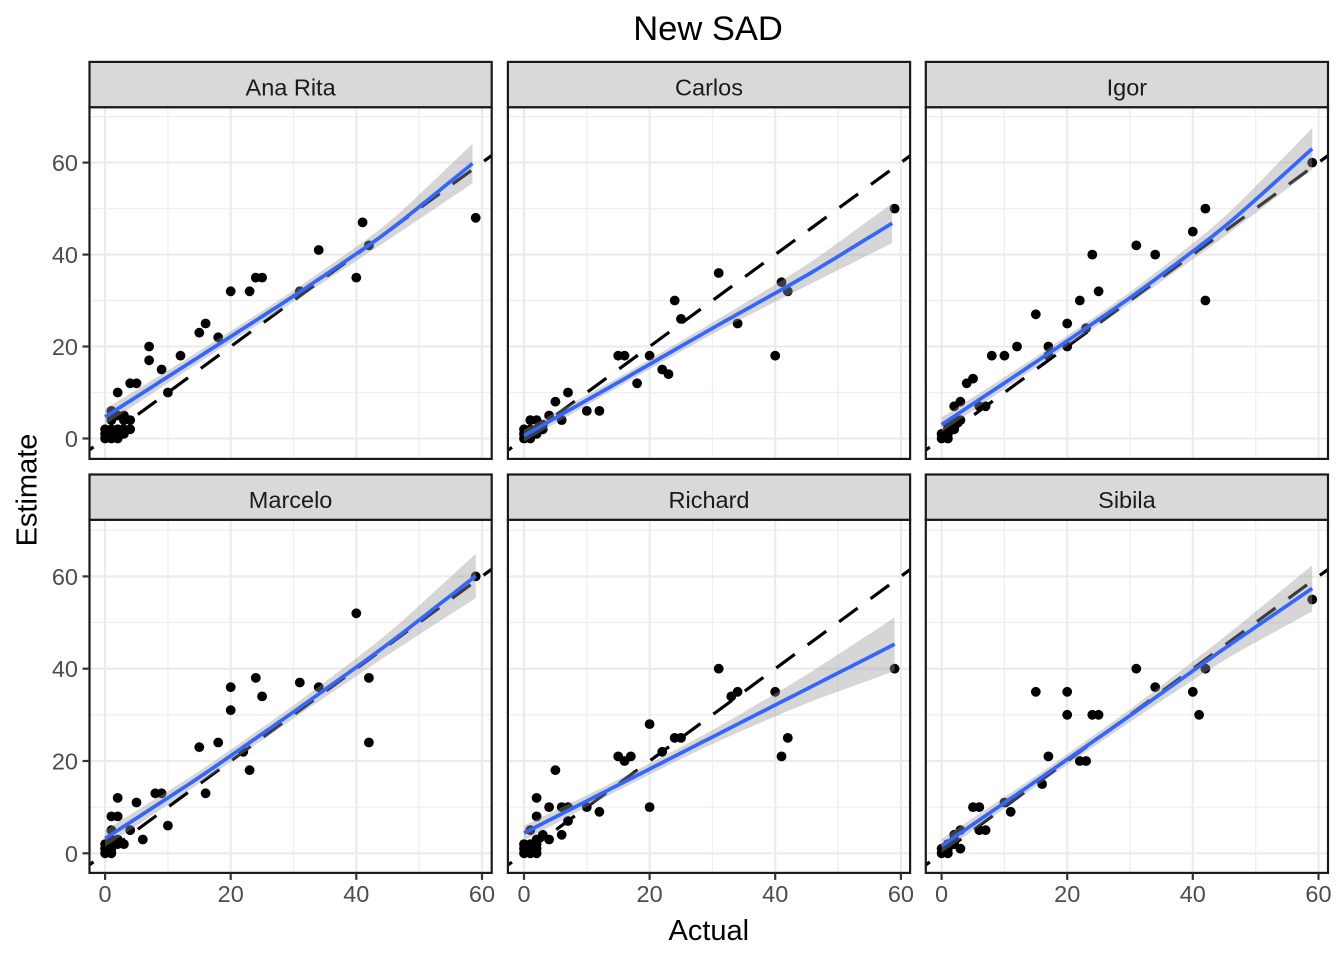 The height and width of the screenshot is (960, 1344). Describe the element at coordinates (709, 87) in the screenshot. I see `svg-text: Carlos` at that location.